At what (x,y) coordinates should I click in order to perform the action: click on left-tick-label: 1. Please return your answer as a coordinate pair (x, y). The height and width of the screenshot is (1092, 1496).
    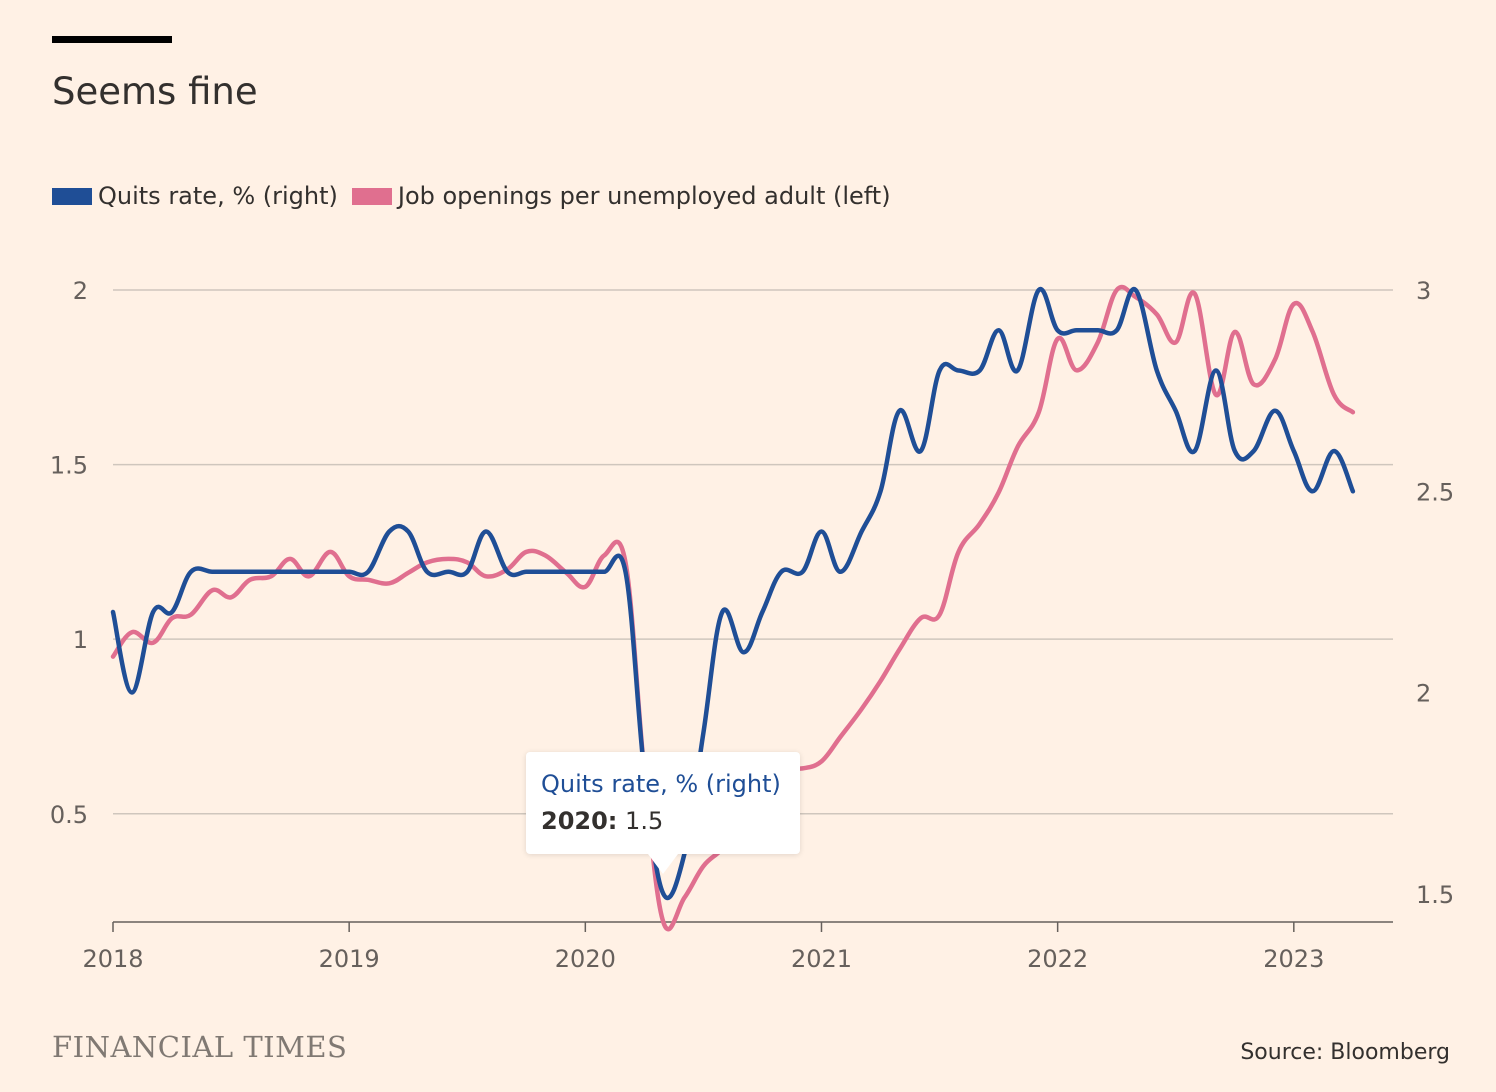
    Looking at the image, I should click on (80, 640).